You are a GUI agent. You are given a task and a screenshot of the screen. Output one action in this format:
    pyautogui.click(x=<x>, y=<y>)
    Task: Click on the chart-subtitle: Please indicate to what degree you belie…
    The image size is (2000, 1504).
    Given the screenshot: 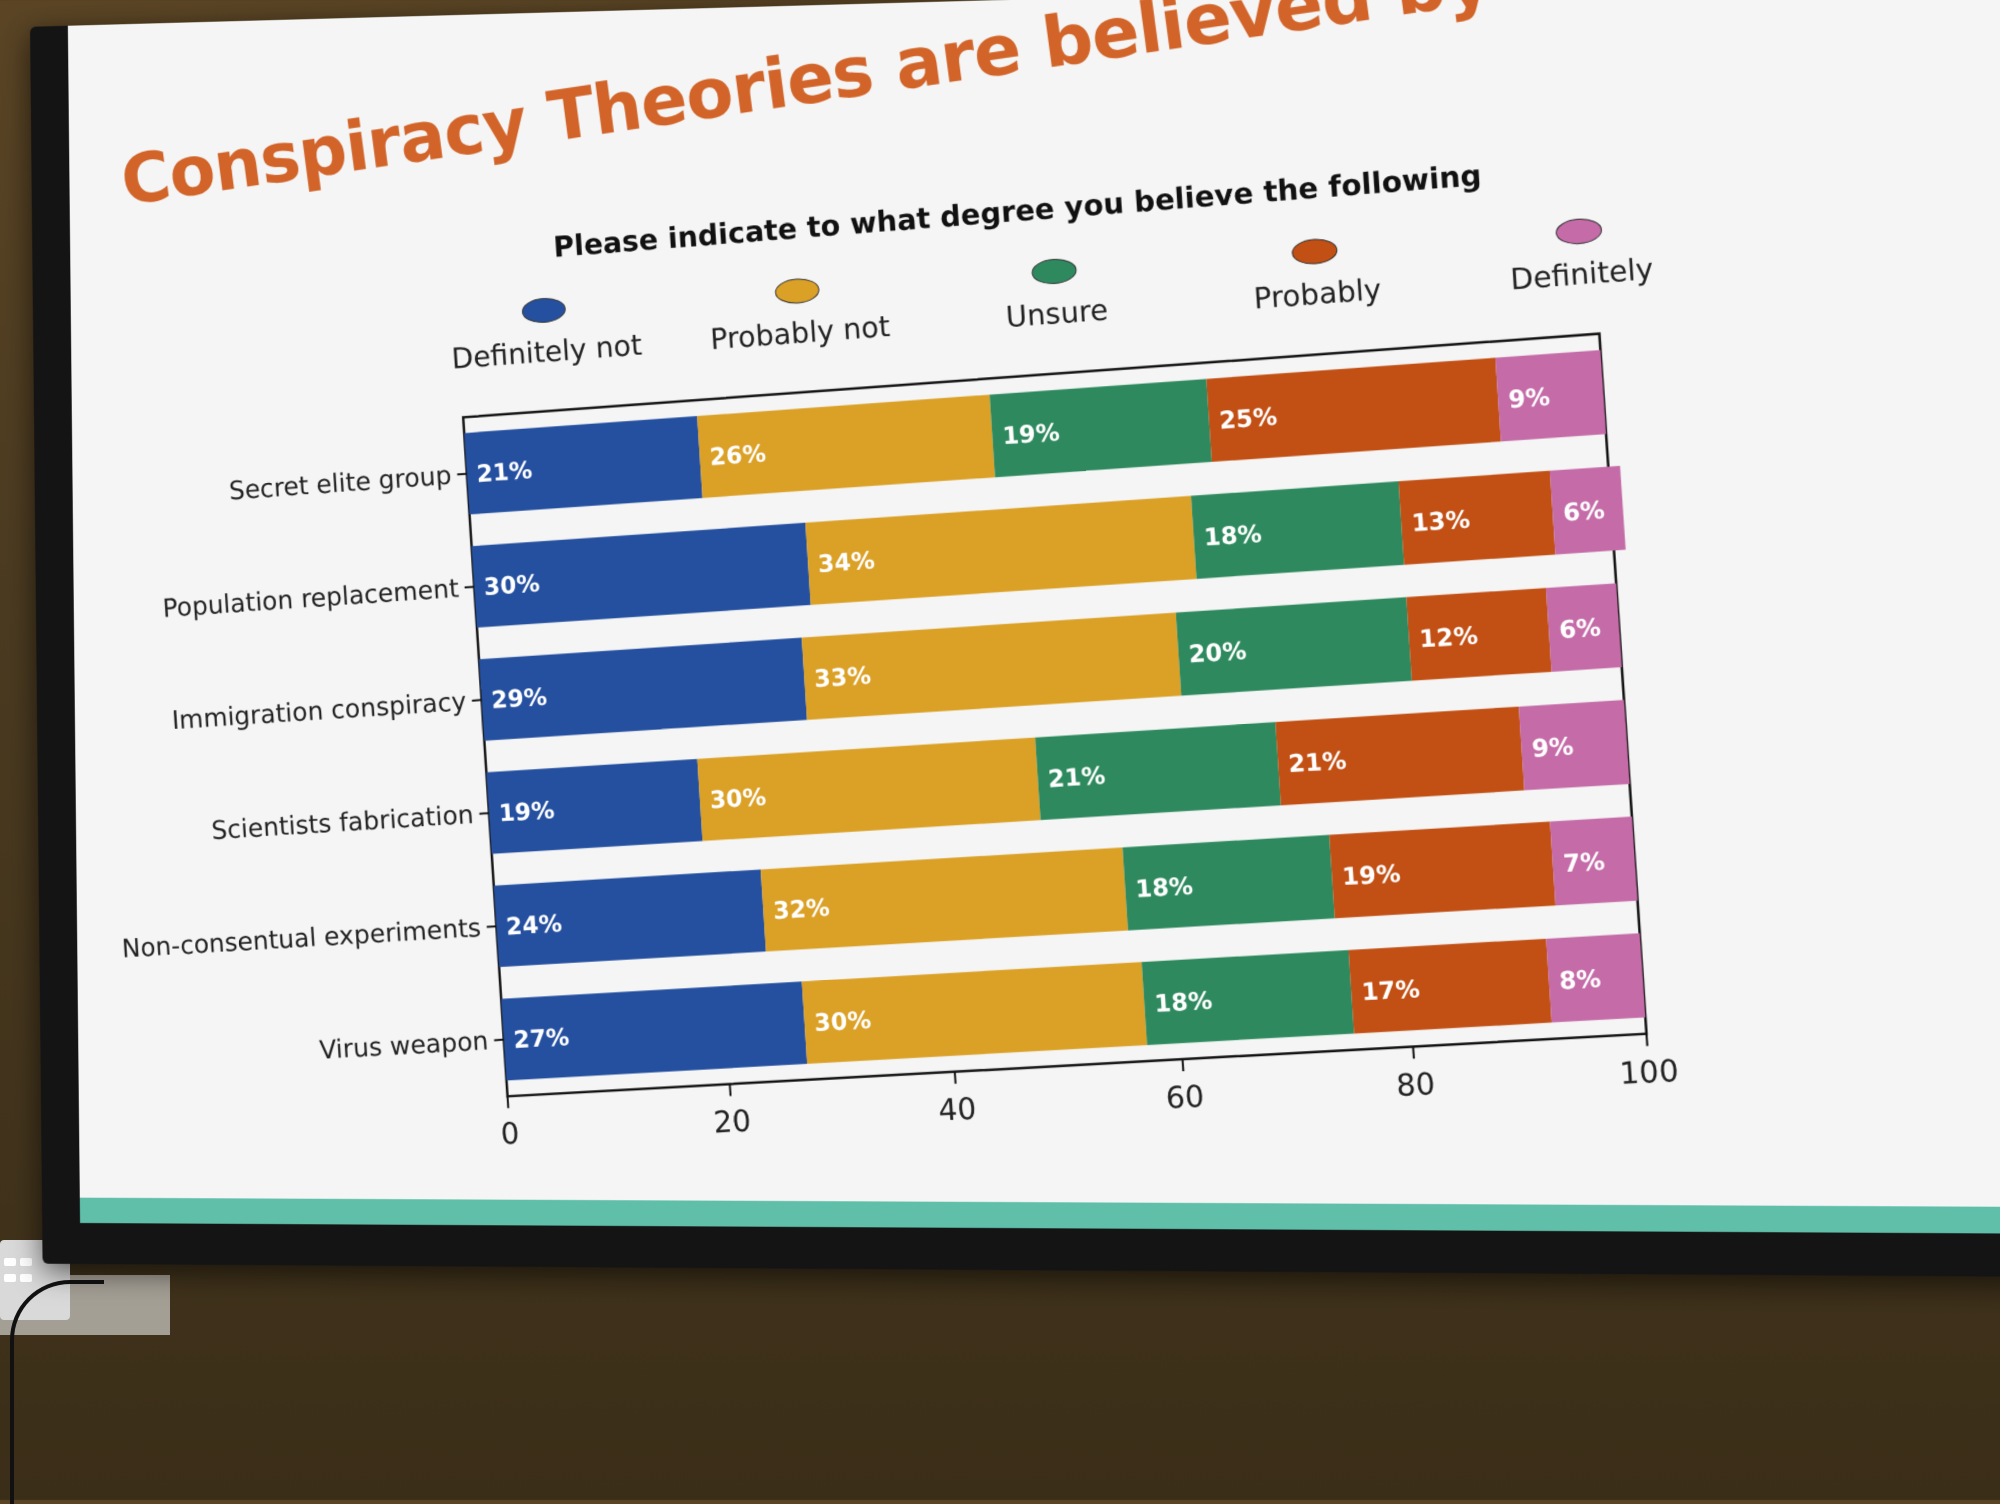 What is the action you would take?
    pyautogui.click(x=1017, y=210)
    